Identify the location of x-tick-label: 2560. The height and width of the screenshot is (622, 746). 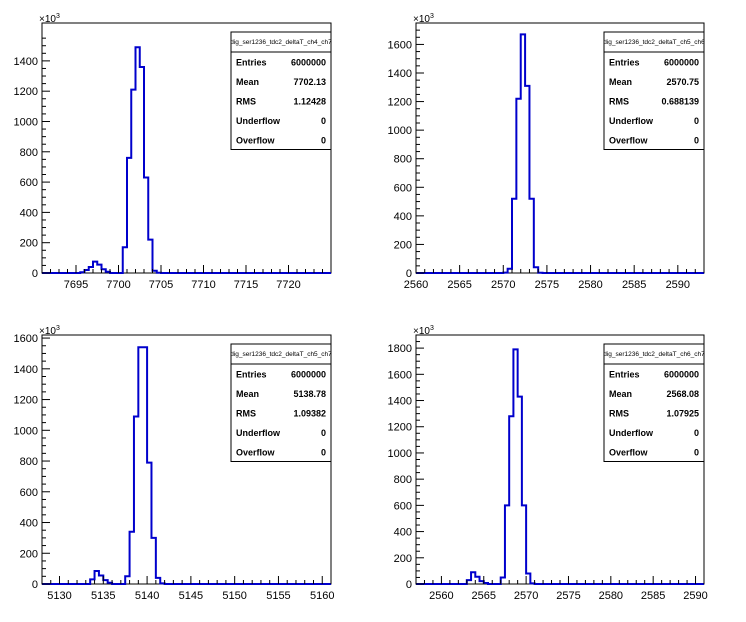
(416, 285).